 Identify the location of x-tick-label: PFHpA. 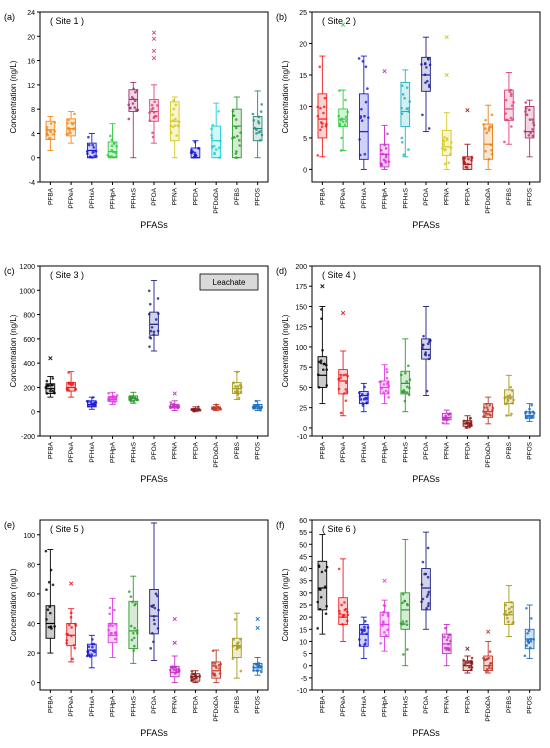
(113, 198).